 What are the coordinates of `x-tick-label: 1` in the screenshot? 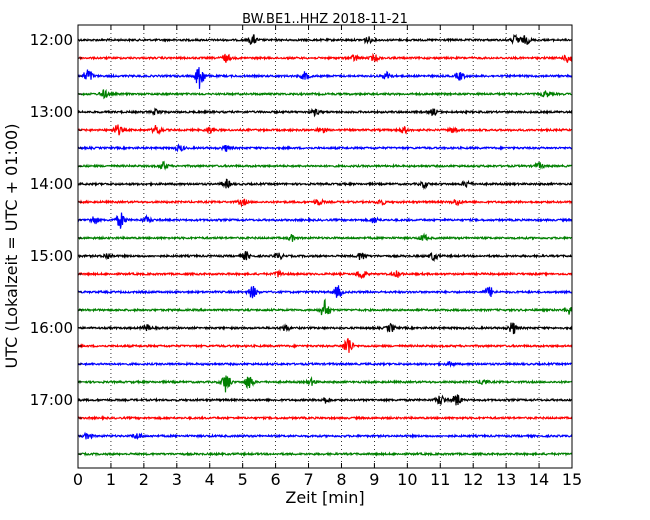 It's located at (111, 479).